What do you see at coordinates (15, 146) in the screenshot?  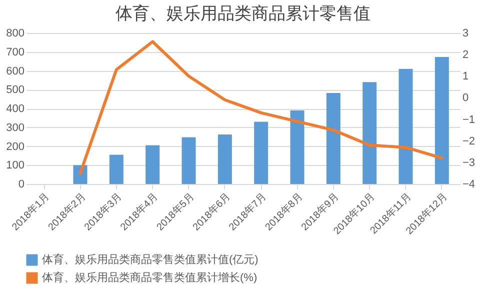 I see `y-tick-label: 200` at bounding box center [15, 146].